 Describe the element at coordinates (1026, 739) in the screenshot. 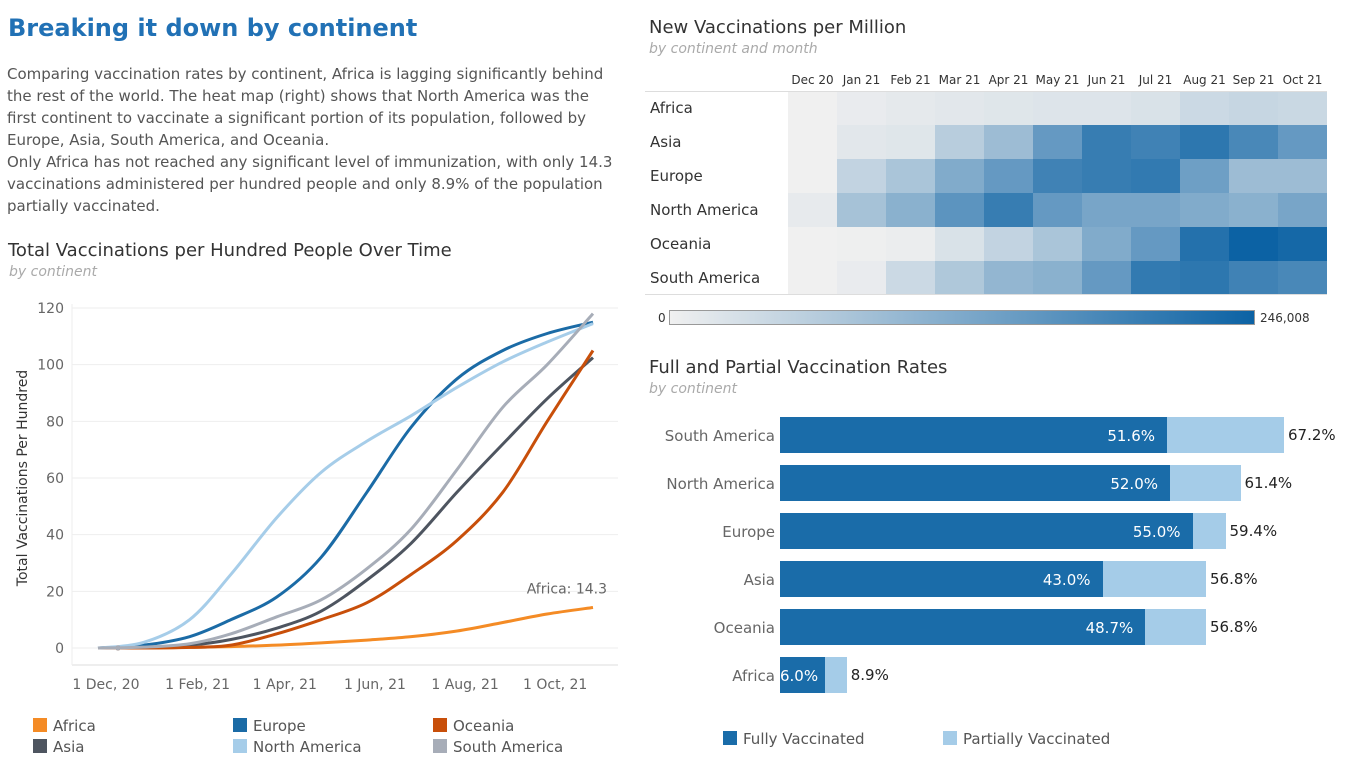

I see `legend-item-partial: Partially Vaccinated` at that location.